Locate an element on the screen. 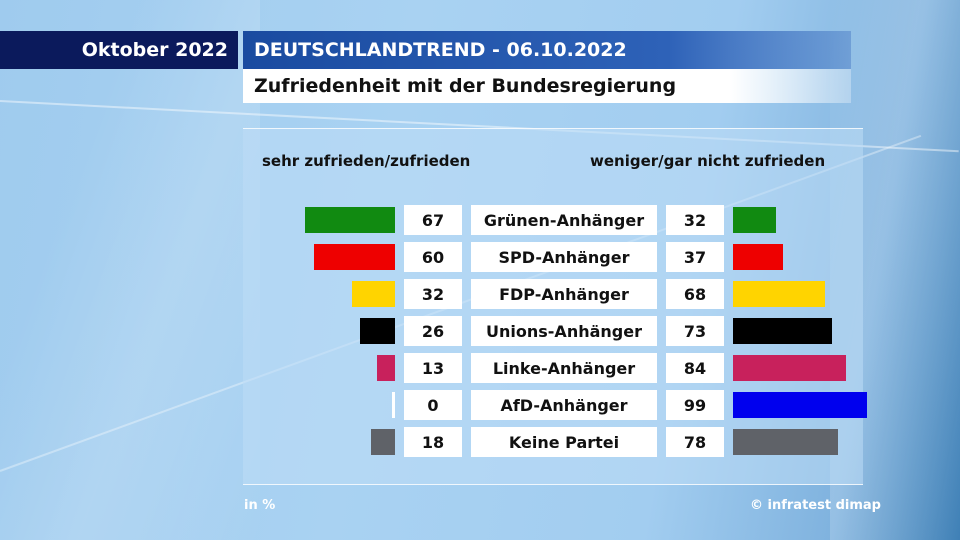 This screenshot has width=960, height=540. value-dissatisfied: 37 is located at coordinates (695, 257).